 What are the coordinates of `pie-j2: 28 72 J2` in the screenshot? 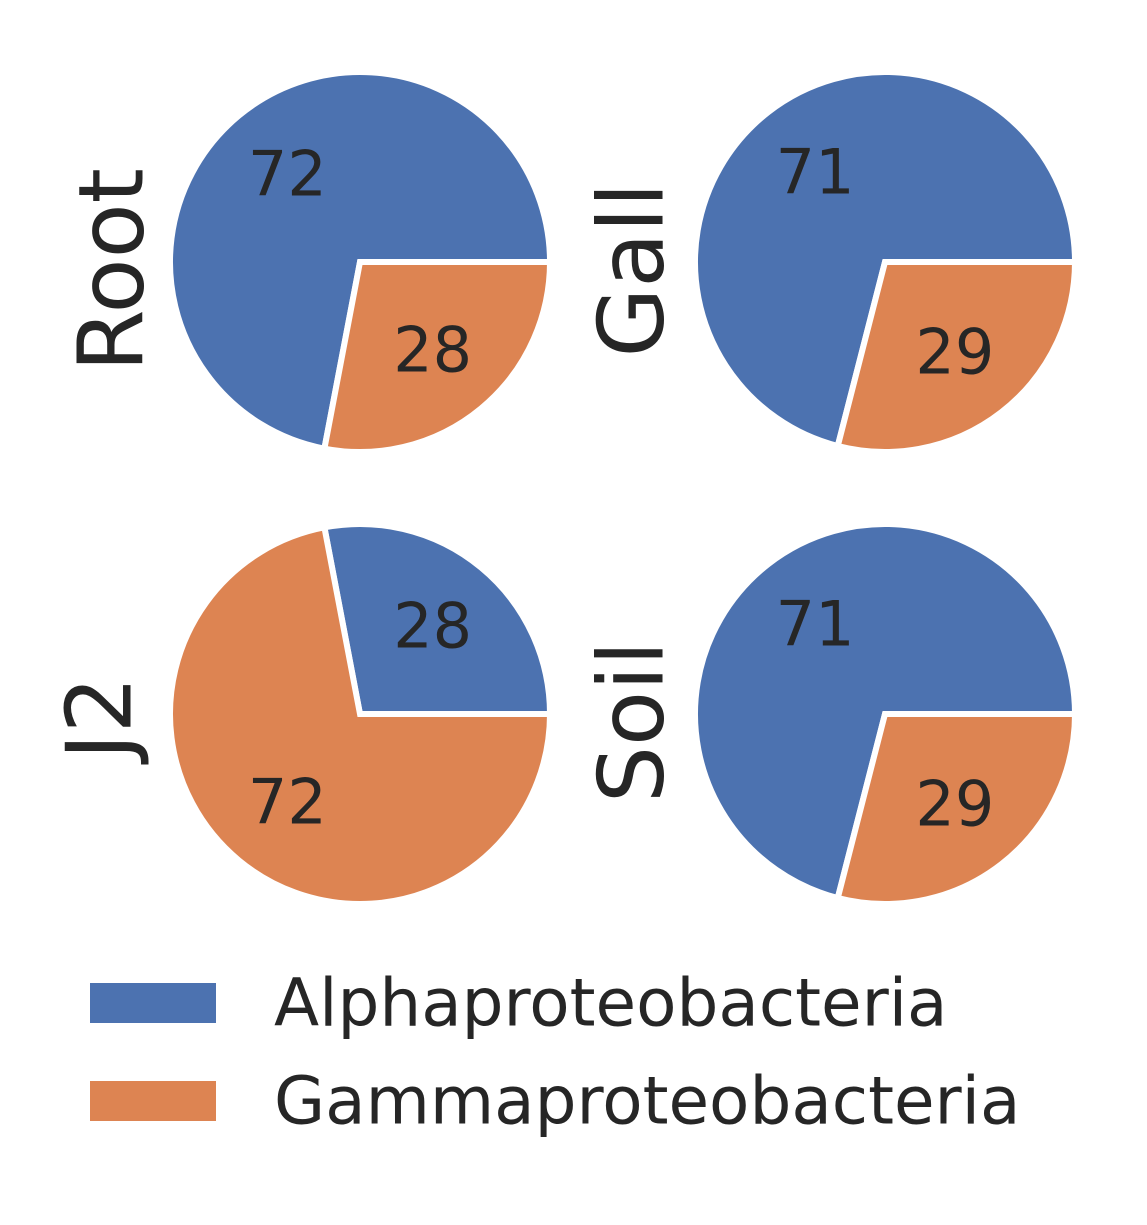 It's located at (301, 714).